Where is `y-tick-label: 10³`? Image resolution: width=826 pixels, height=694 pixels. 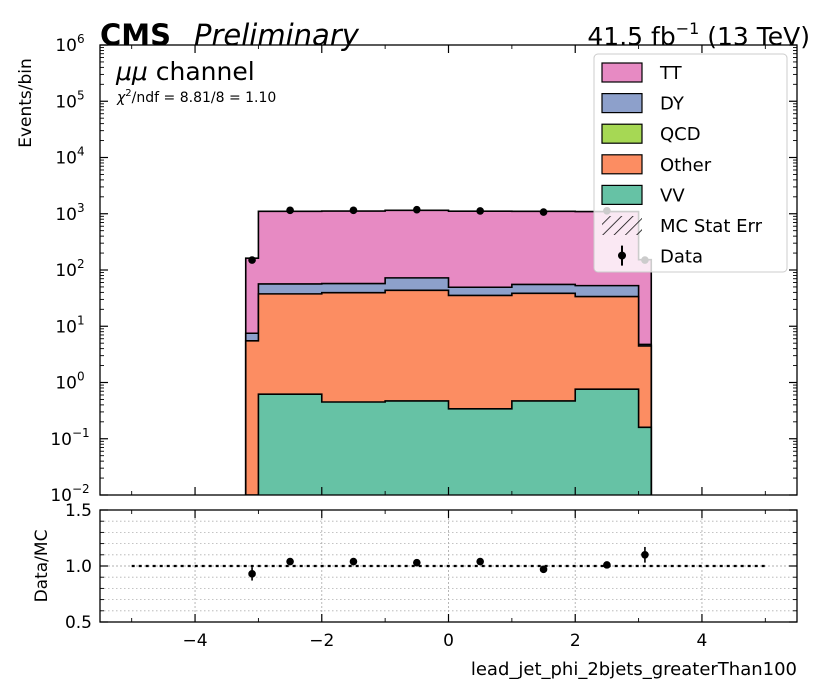 y-tick-label: 10³ is located at coordinates (69, 213).